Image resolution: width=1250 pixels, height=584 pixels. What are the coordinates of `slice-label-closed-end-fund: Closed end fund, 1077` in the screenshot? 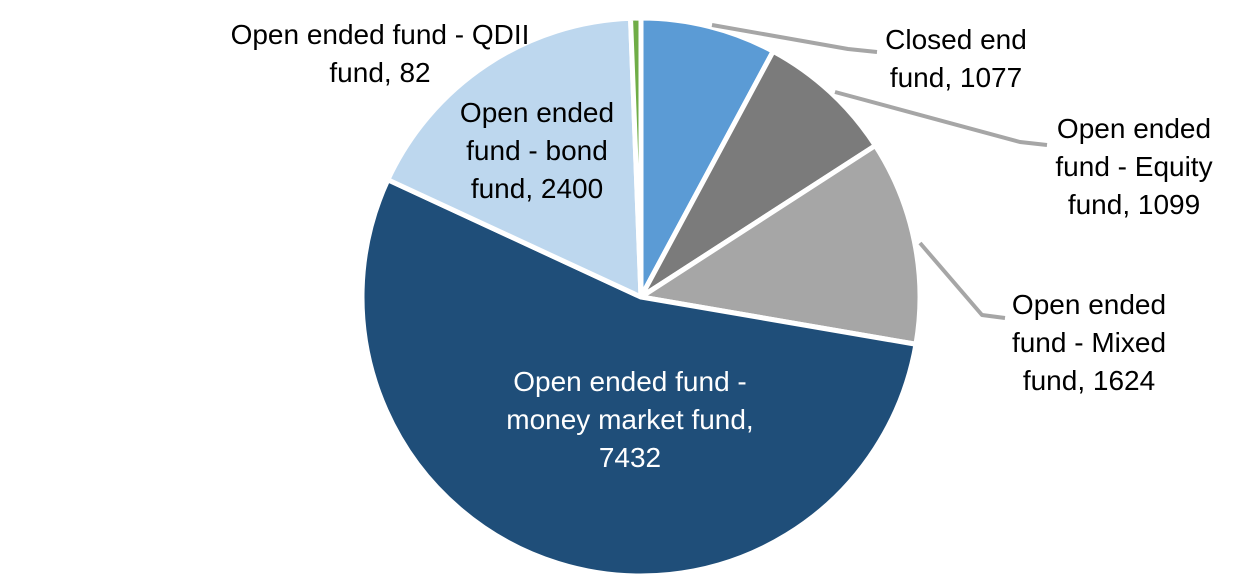 It's located at (956, 59).